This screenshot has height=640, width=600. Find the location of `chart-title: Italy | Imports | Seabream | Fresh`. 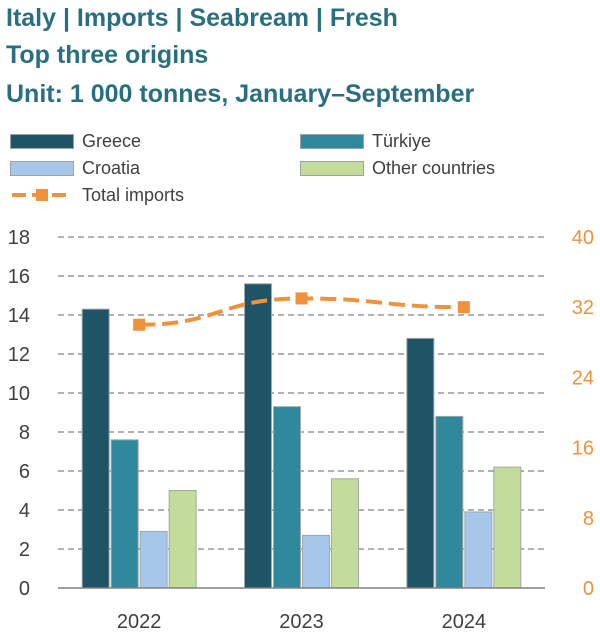

chart-title: Italy | Imports | Seabream | Fresh is located at coordinates (202, 18).